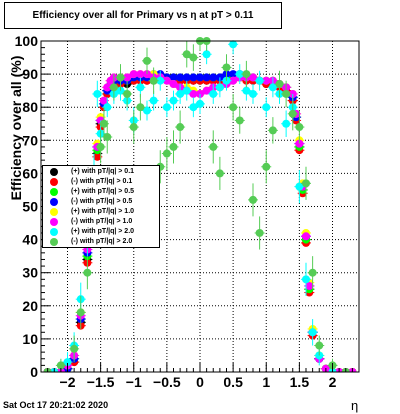 The height and width of the screenshot is (414, 400). Describe the element at coordinates (30, 207) in the screenshot. I see `y-tick-label: 50` at that location.